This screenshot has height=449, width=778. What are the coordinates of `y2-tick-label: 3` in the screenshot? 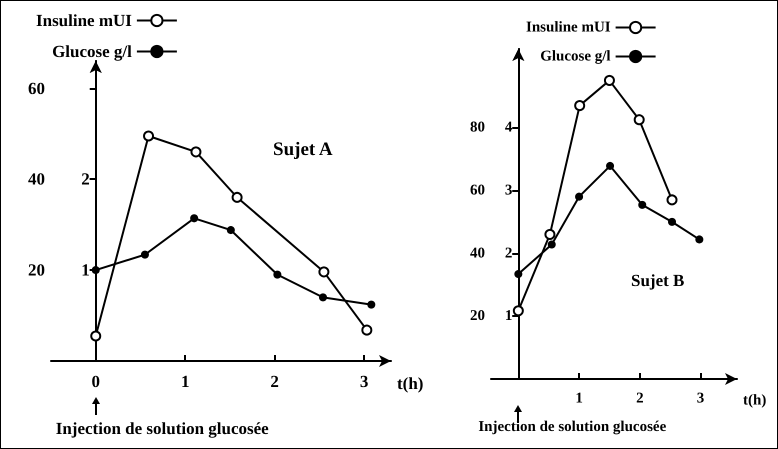 It's located at (508, 190).